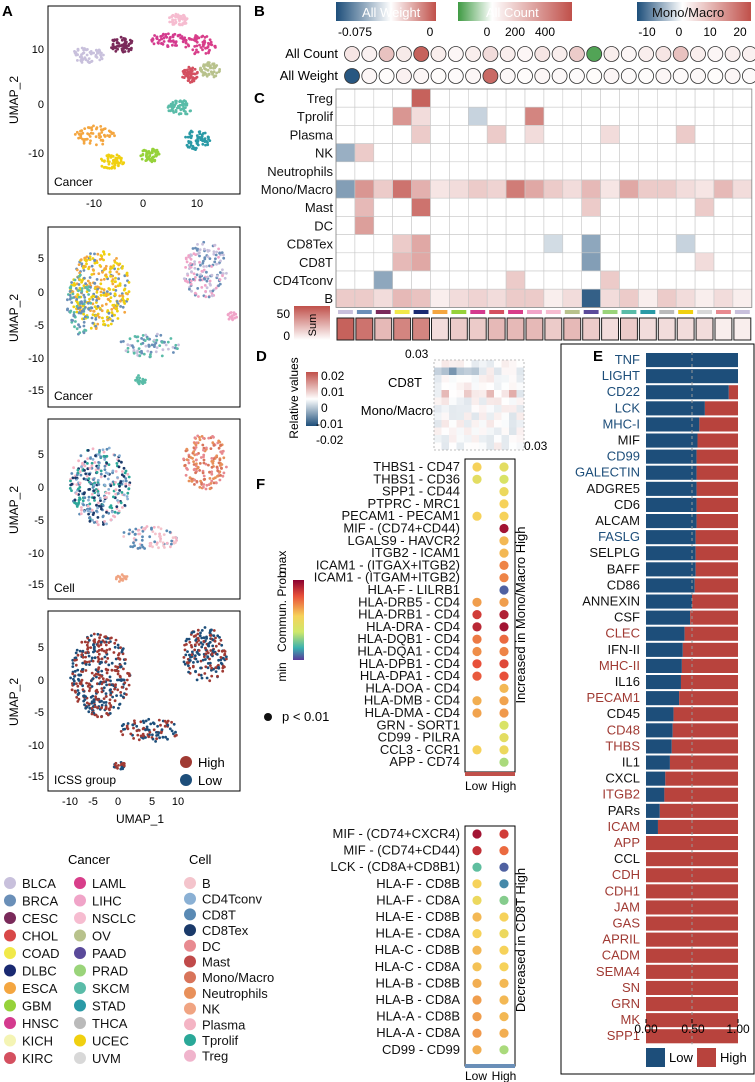  What do you see at coordinates (190, 1055) in the screenshot?
I see `cell-legend-dot` at bounding box center [190, 1055].